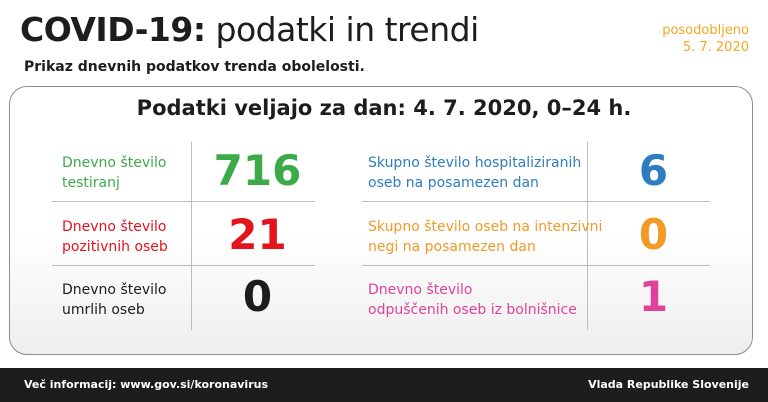  What do you see at coordinates (485, 227) in the screenshot?
I see `icu-label-line1: Skupno število oseb na intenzivni` at bounding box center [485, 227].